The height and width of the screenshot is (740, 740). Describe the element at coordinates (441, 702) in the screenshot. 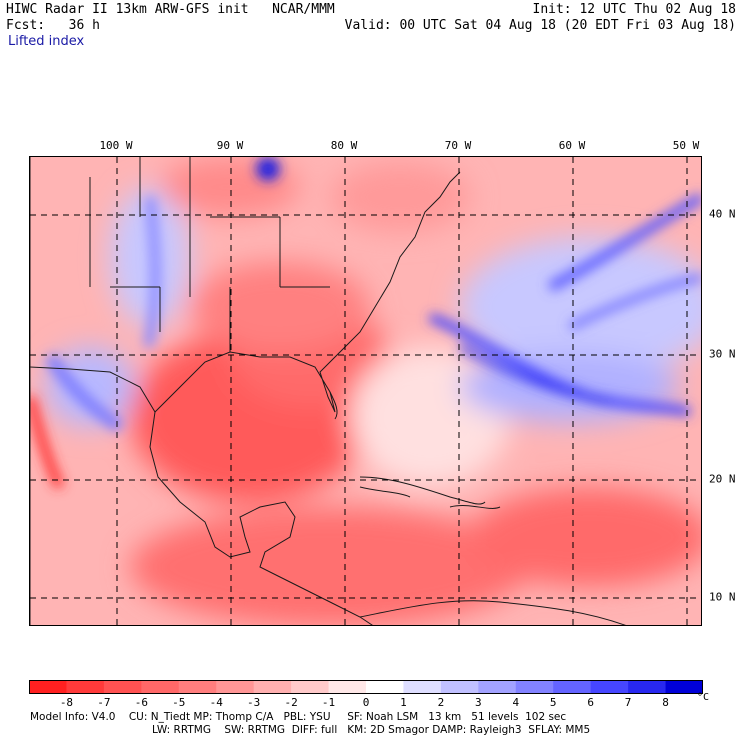

I see `colorbar-tick-label: 2` at that location.